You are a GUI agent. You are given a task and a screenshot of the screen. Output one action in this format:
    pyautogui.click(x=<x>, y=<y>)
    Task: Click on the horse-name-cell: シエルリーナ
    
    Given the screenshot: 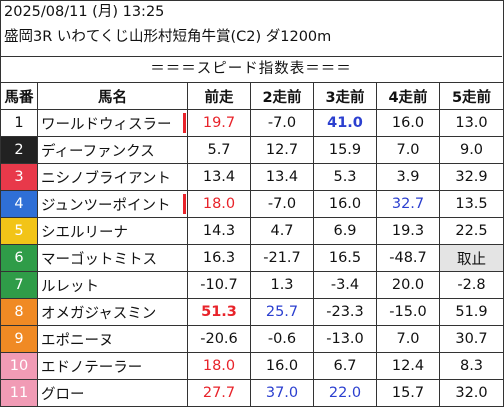 What is the action you would take?
    pyautogui.click(x=112, y=231)
    